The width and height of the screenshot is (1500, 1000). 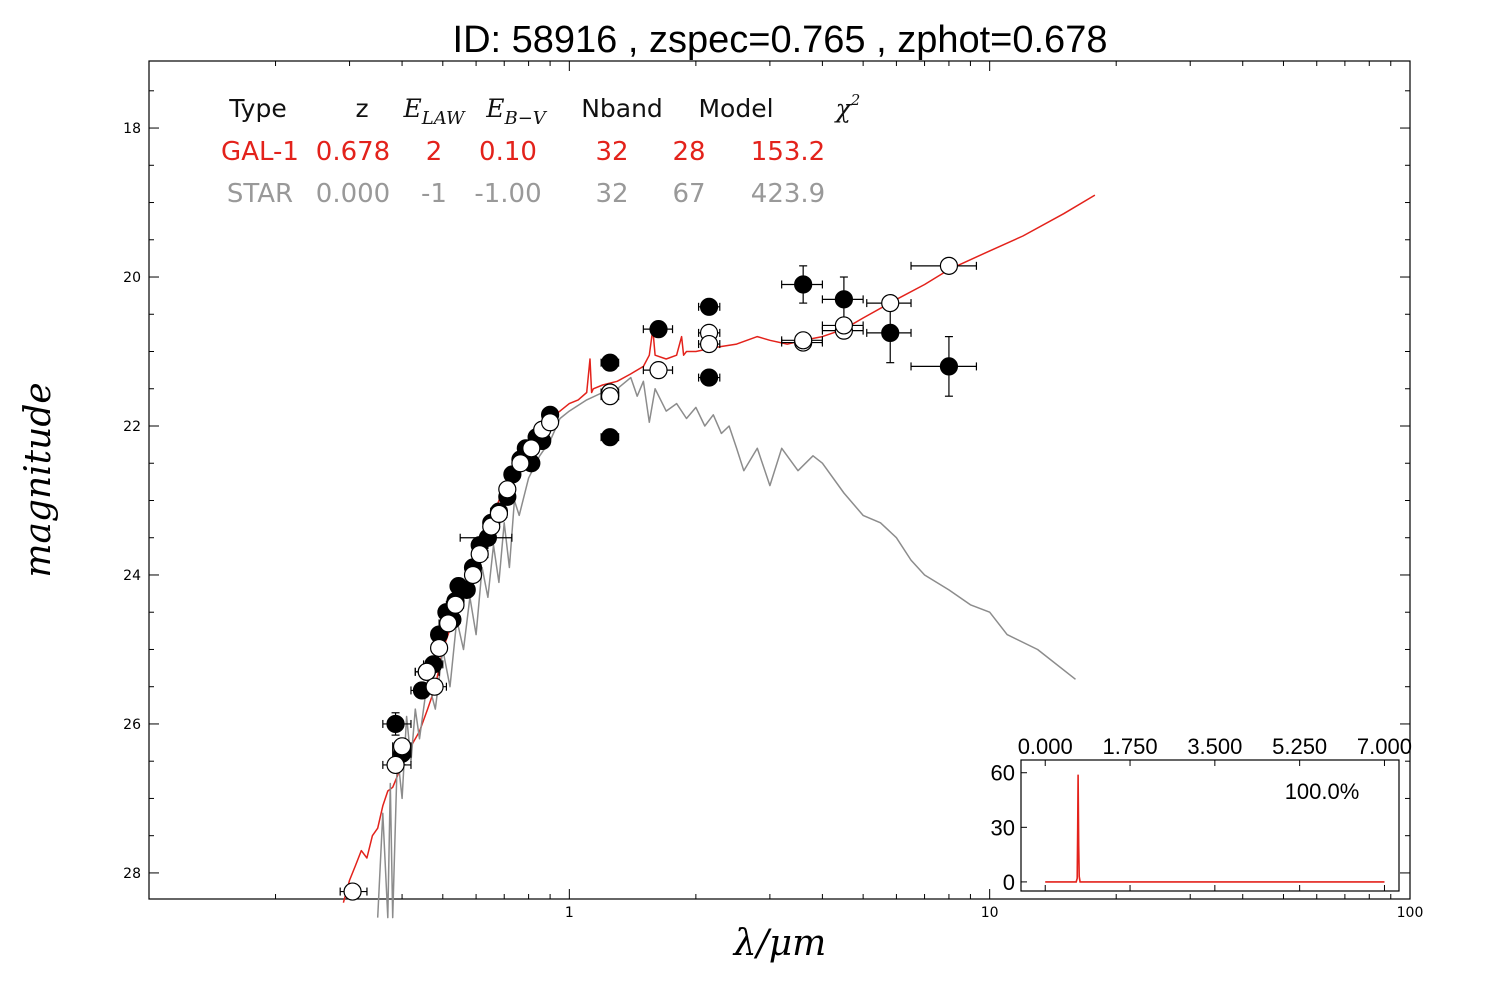 What do you see at coordinates (1003, 827) in the screenshot?
I see `inset-y-tick-label: 30` at bounding box center [1003, 827].